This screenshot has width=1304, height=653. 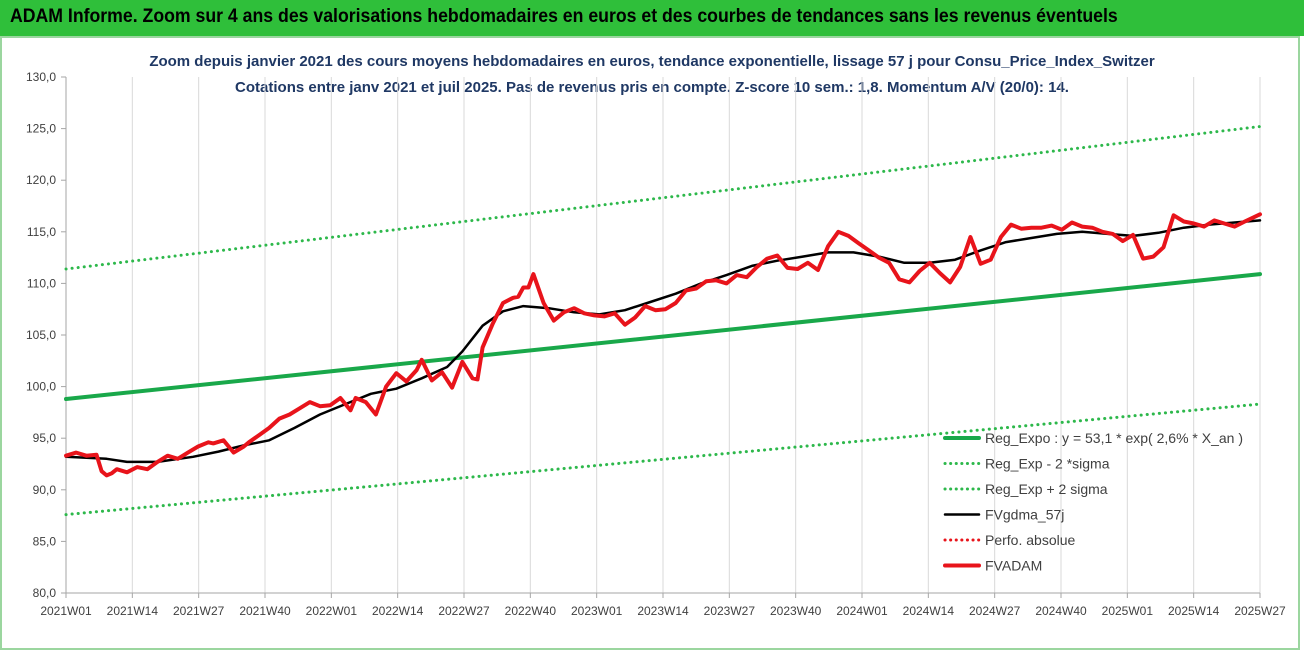 What do you see at coordinates (1013, 566) in the screenshot?
I see `legend-label: FVADAM` at bounding box center [1013, 566].